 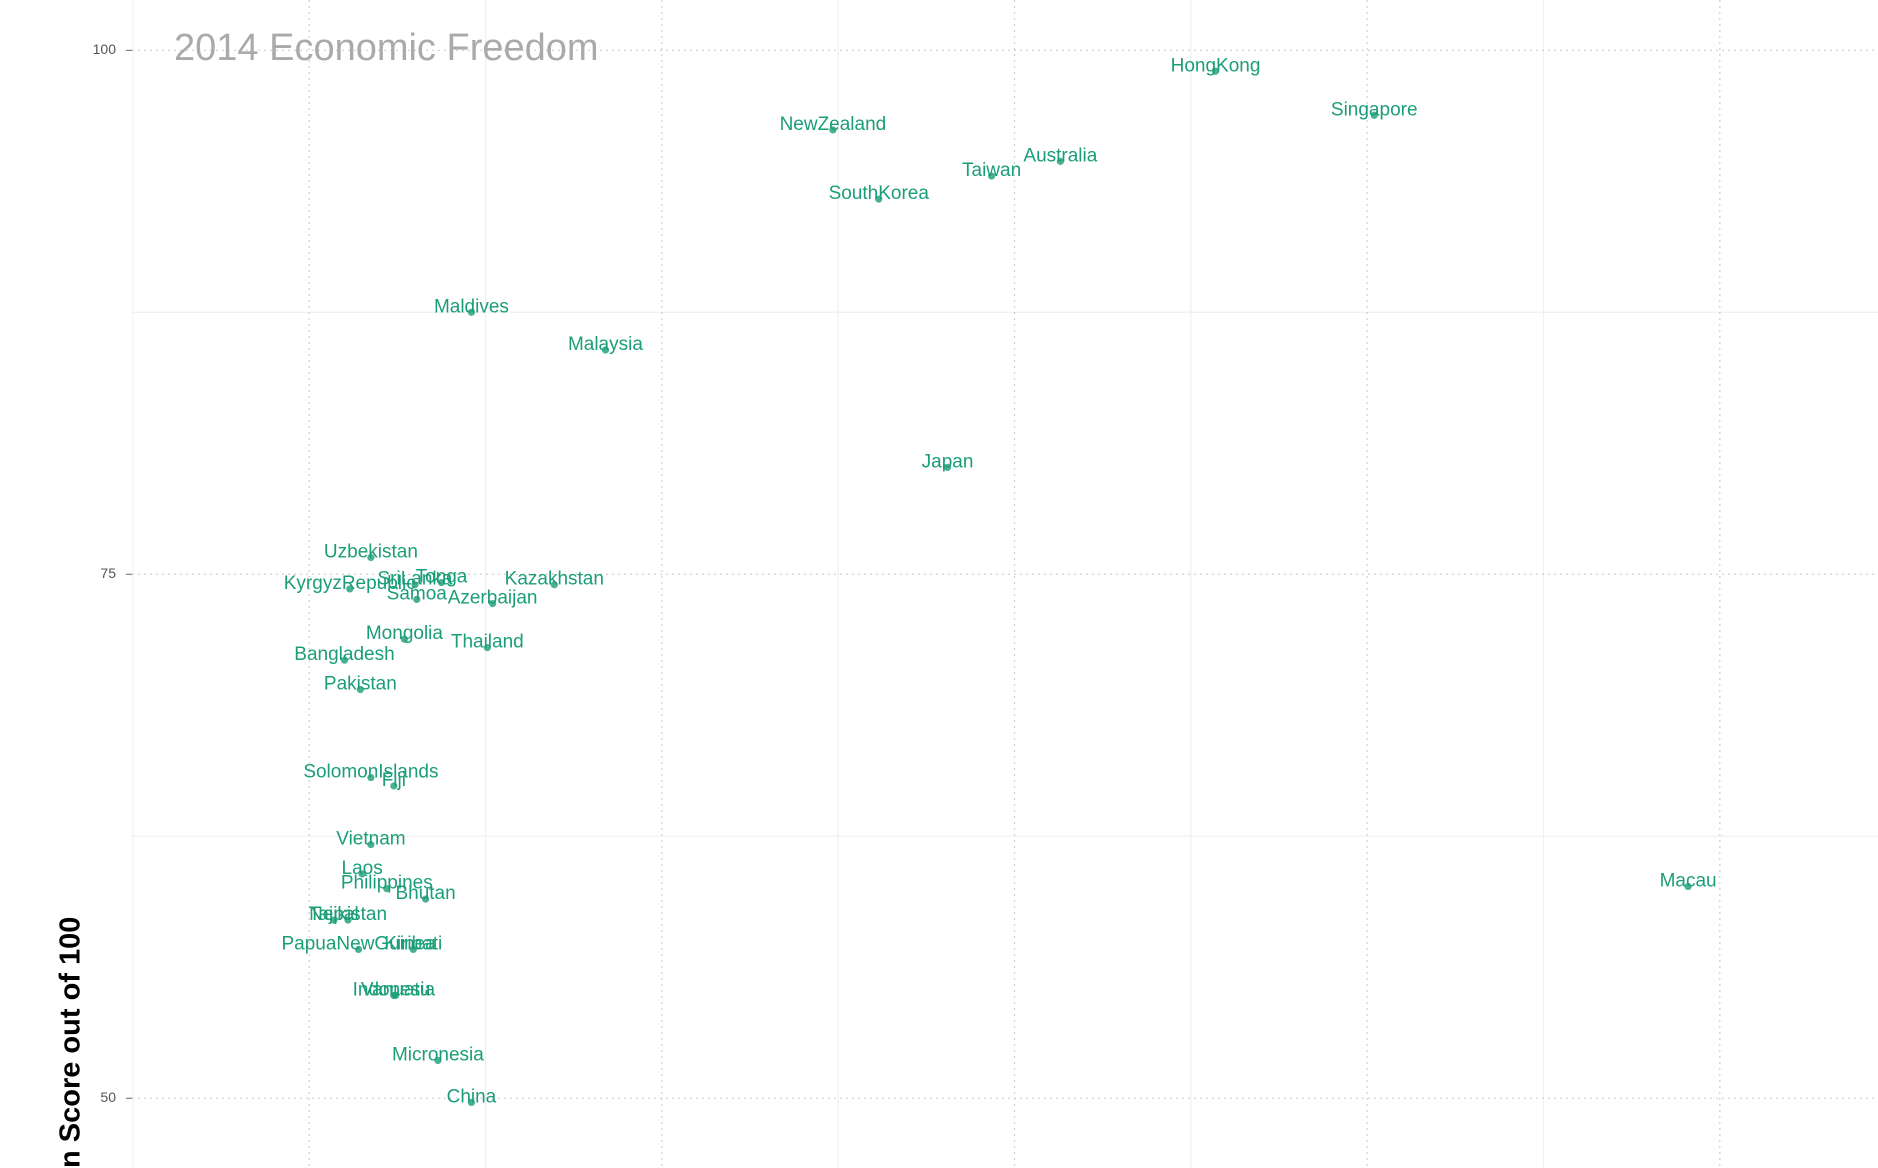 I want to click on point-label: Kazakhstan, so click(x=554, y=579).